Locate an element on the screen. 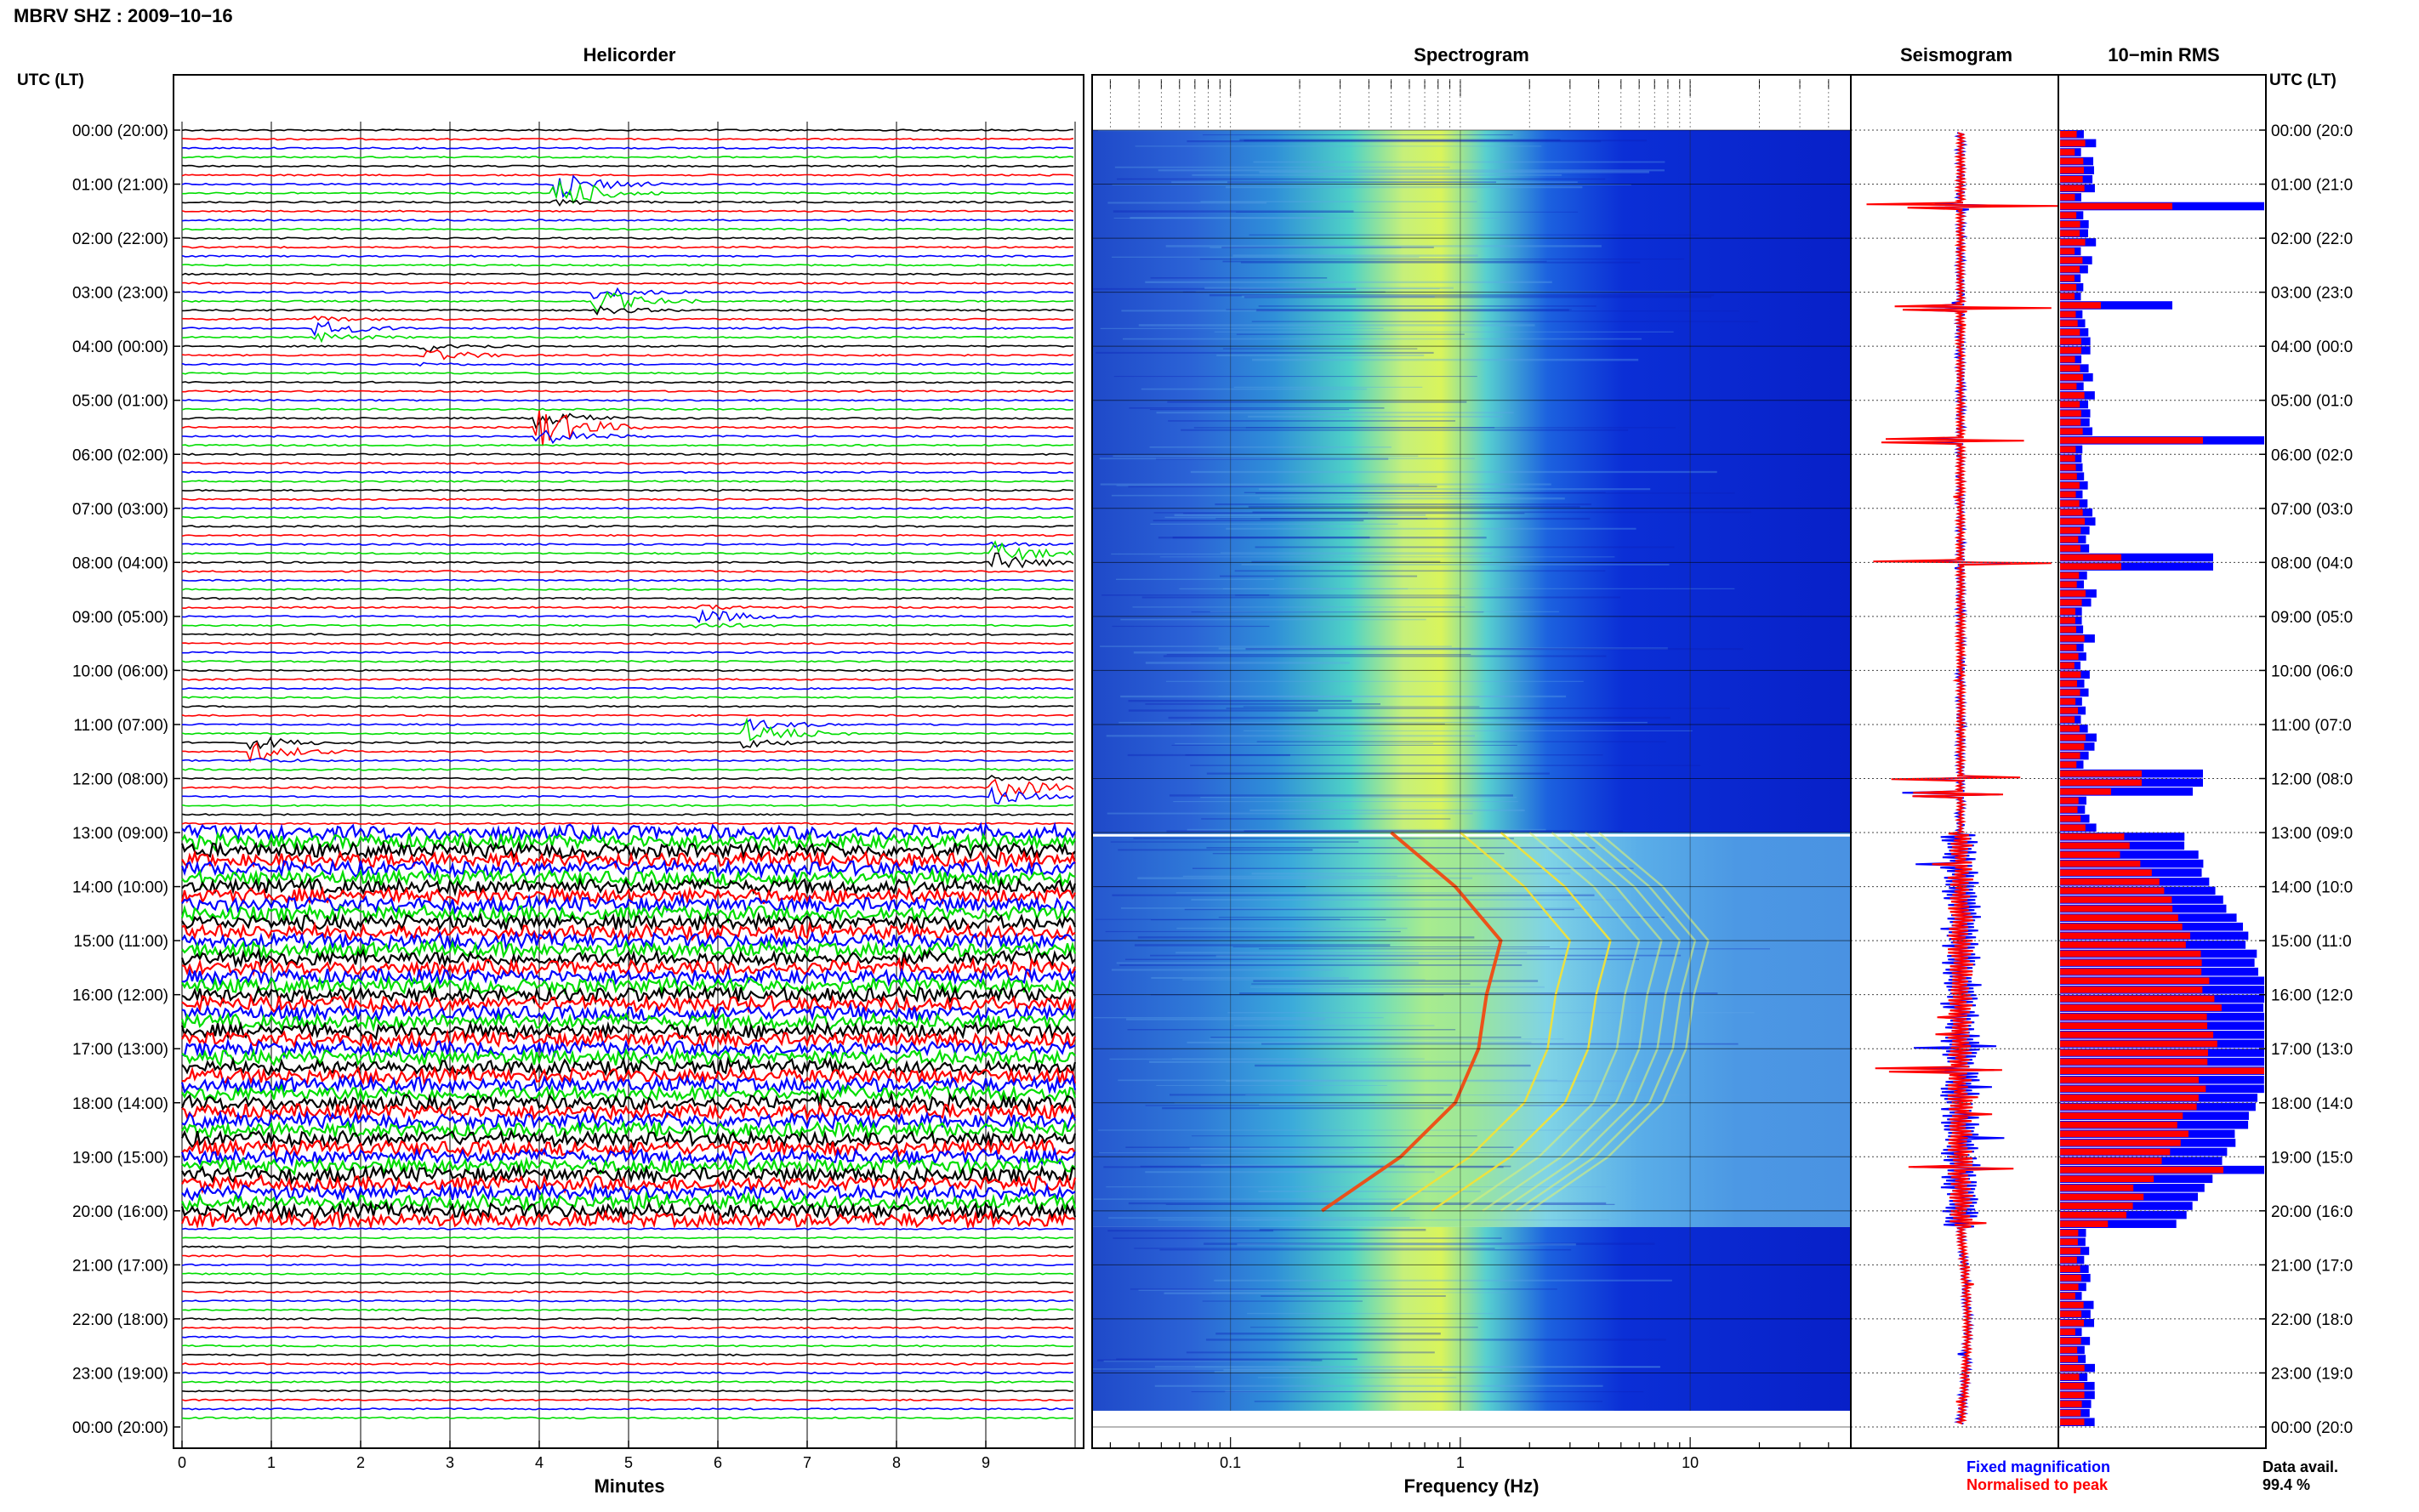  rms-title: 10−min RMS is located at coordinates (2163, 54).